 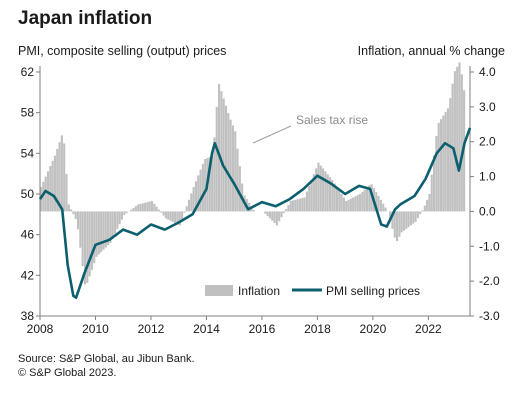 What do you see at coordinates (487, 211) in the screenshot?
I see `right-tick-label: 0.0` at bounding box center [487, 211].